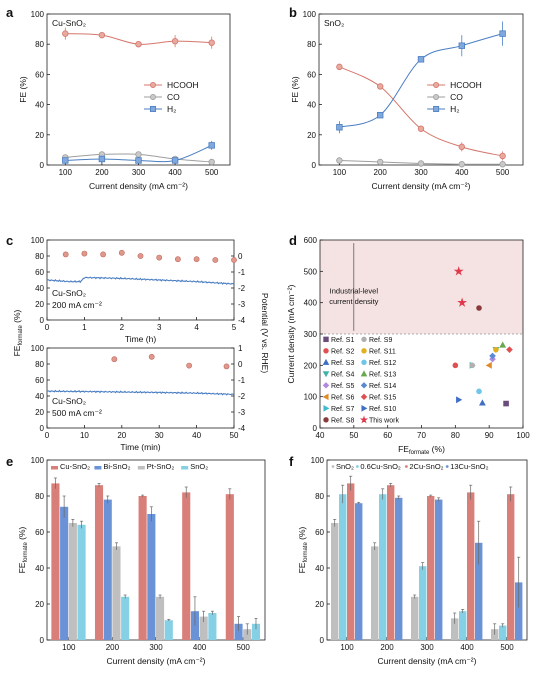 The image size is (540, 685). Describe the element at coordinates (354, 290) in the screenshot. I see `region-label: Industrial-level` at that location.